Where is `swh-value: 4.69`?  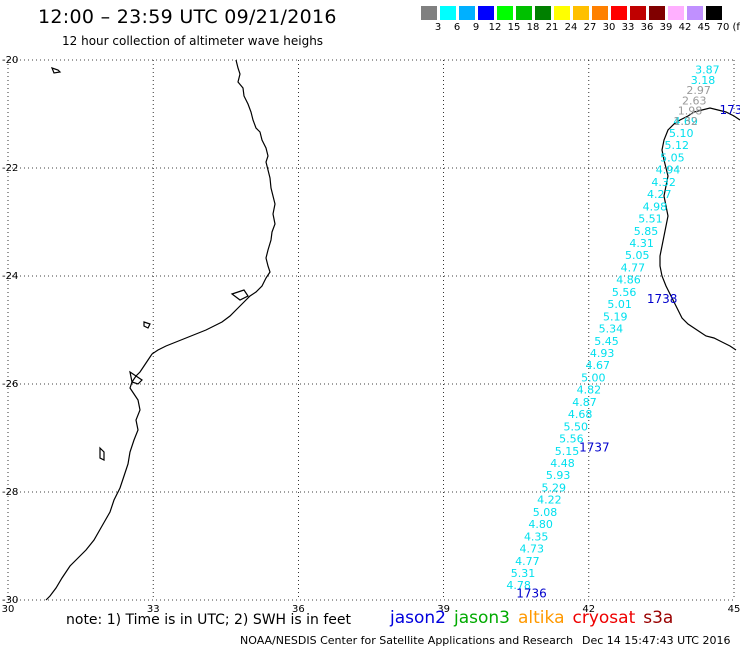
swh-value: 4.69 is located at coordinates (685, 121).